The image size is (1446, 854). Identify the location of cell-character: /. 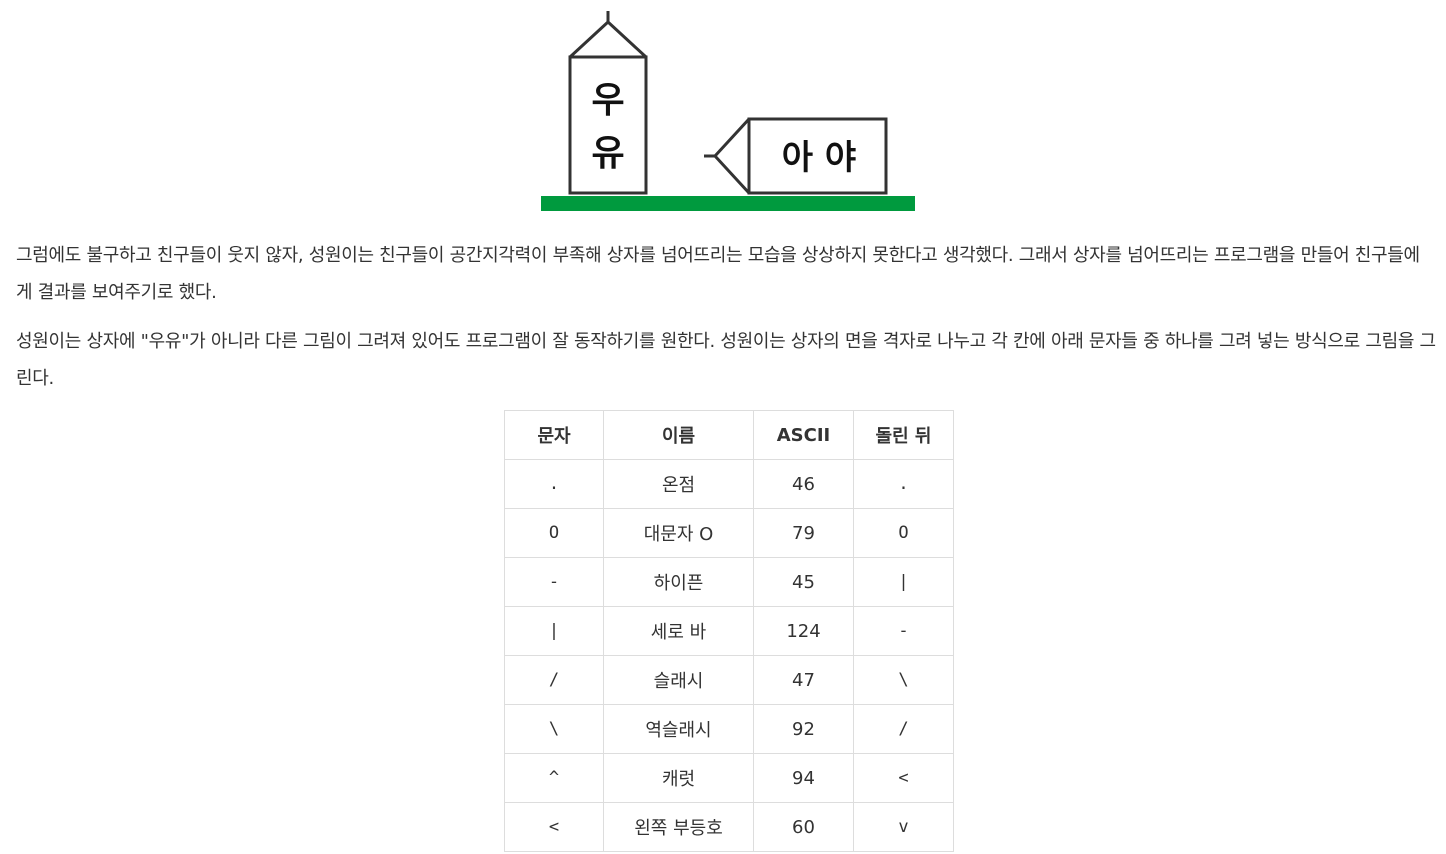
(554, 680).